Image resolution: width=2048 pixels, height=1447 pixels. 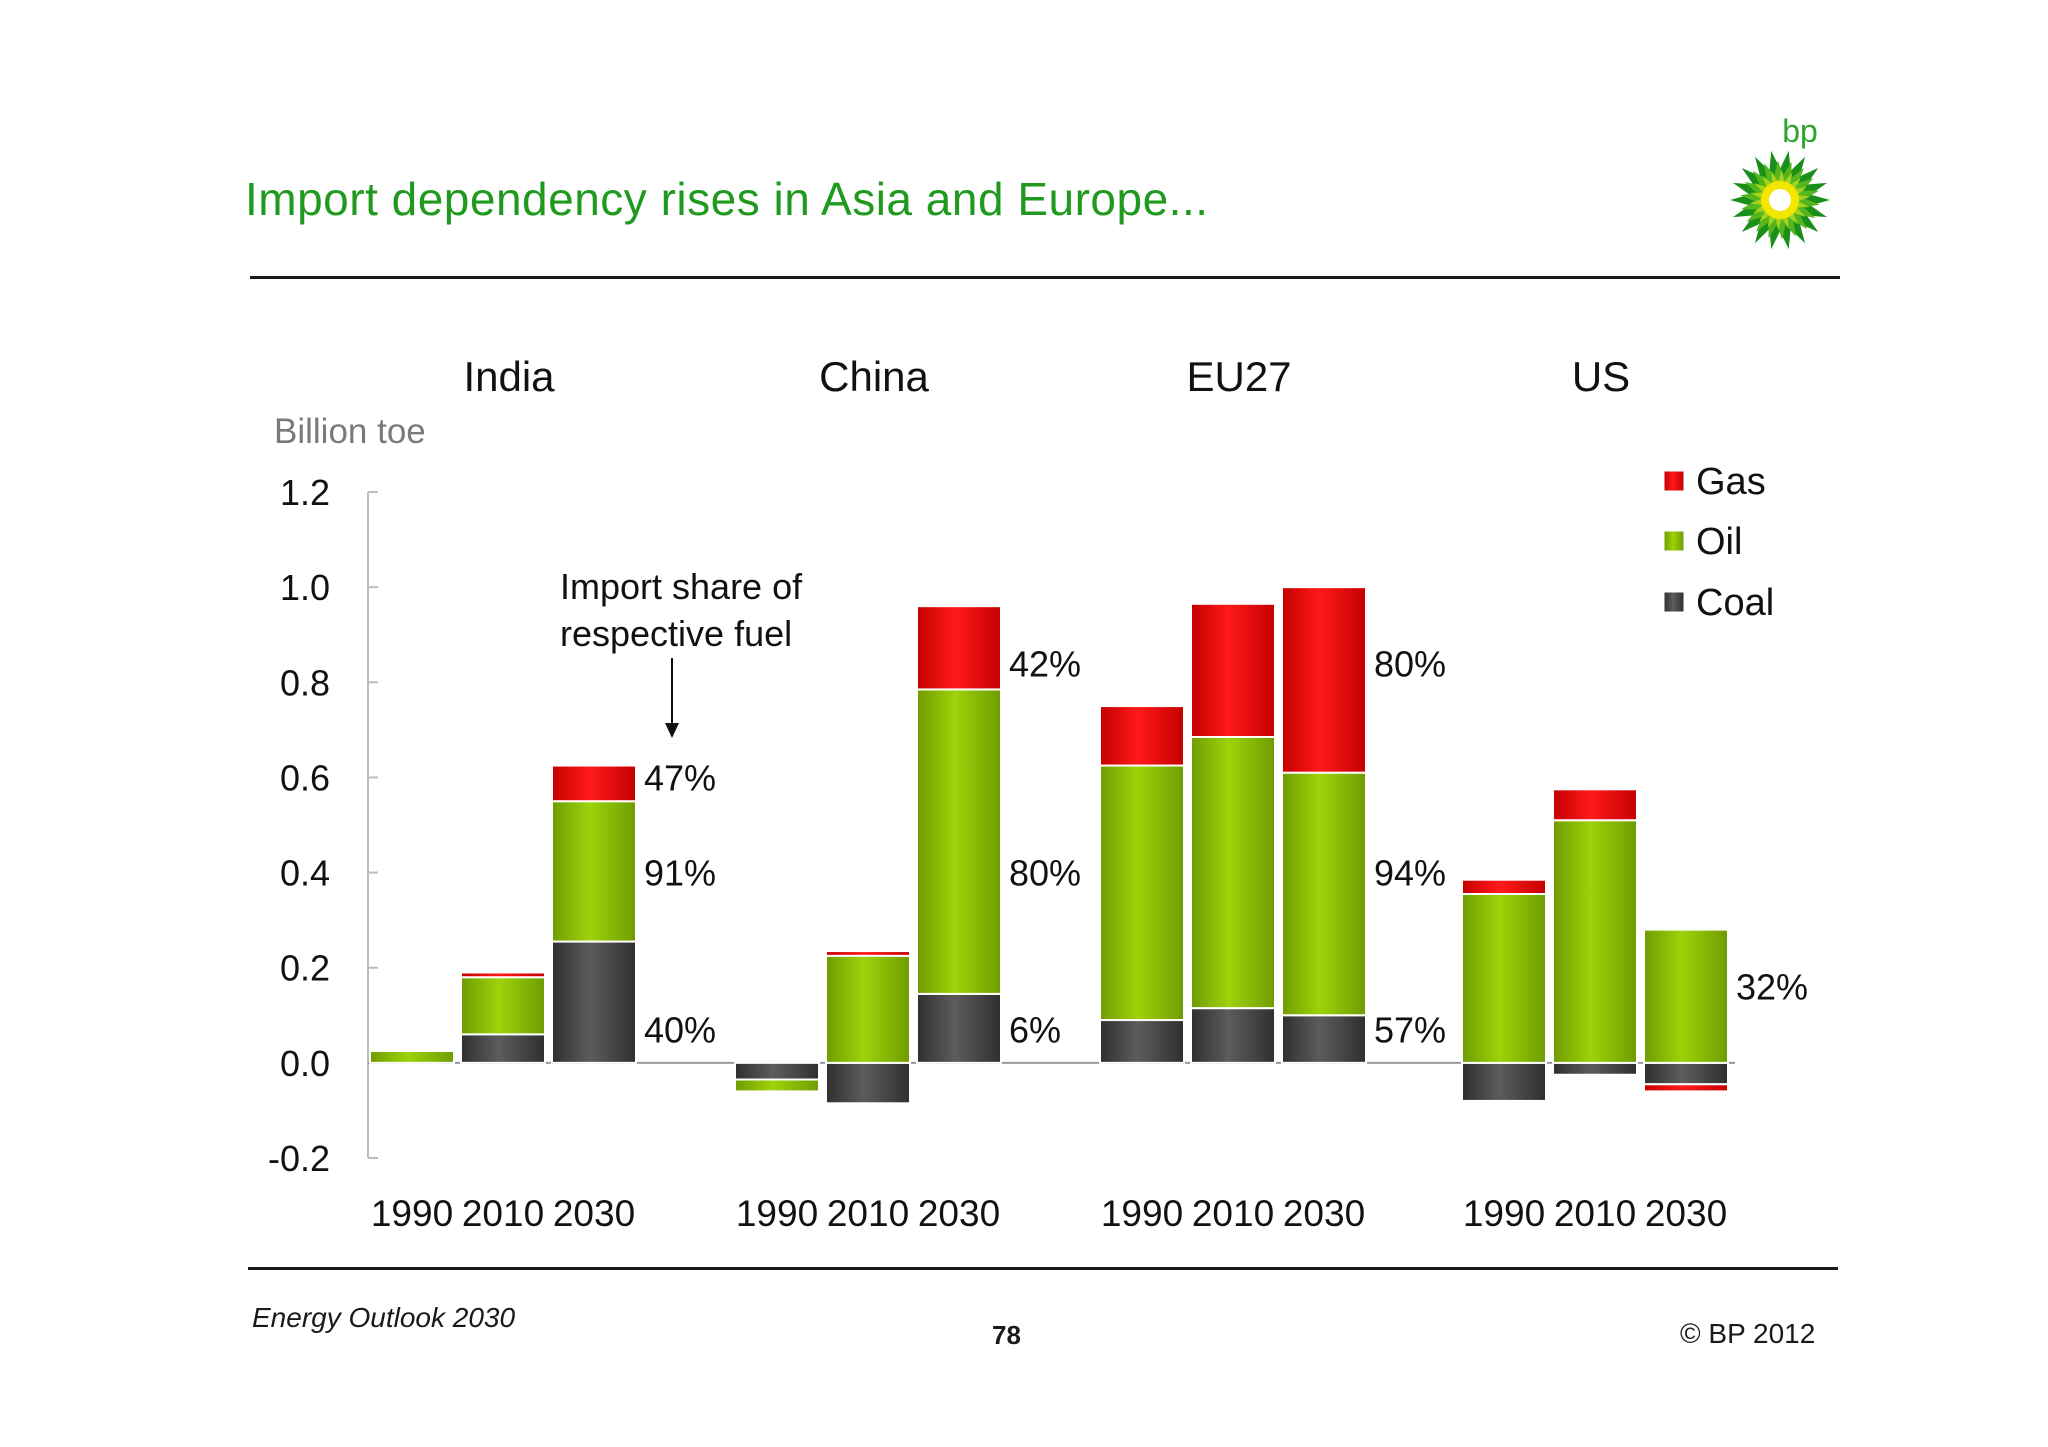 What do you see at coordinates (680, 777) in the screenshot?
I see `import-share-label-gas: 47%` at bounding box center [680, 777].